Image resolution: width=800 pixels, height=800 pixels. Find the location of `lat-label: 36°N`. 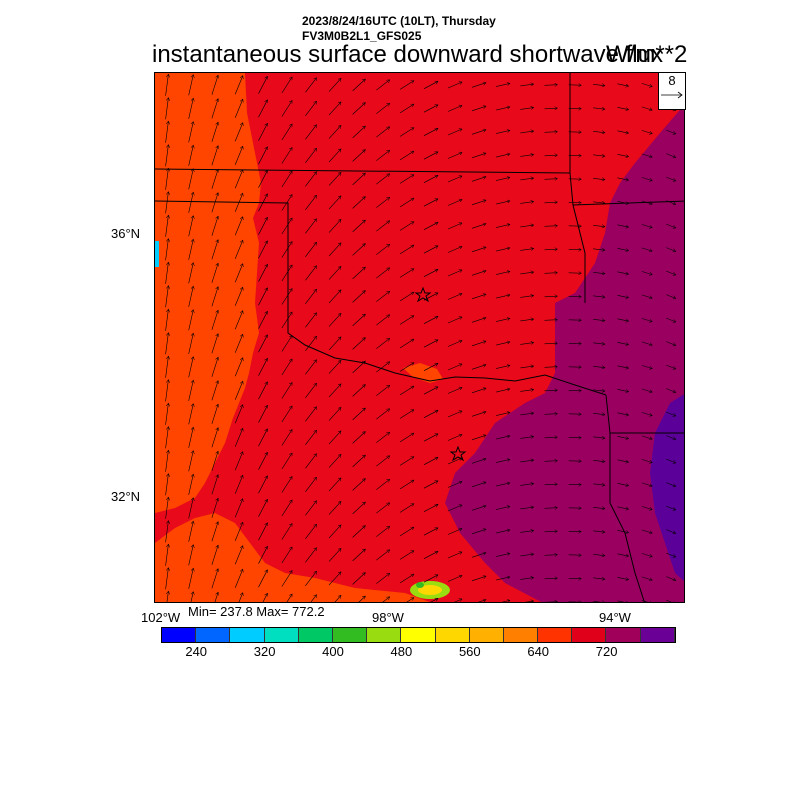

lat-label: 36°N is located at coordinates (126, 233).